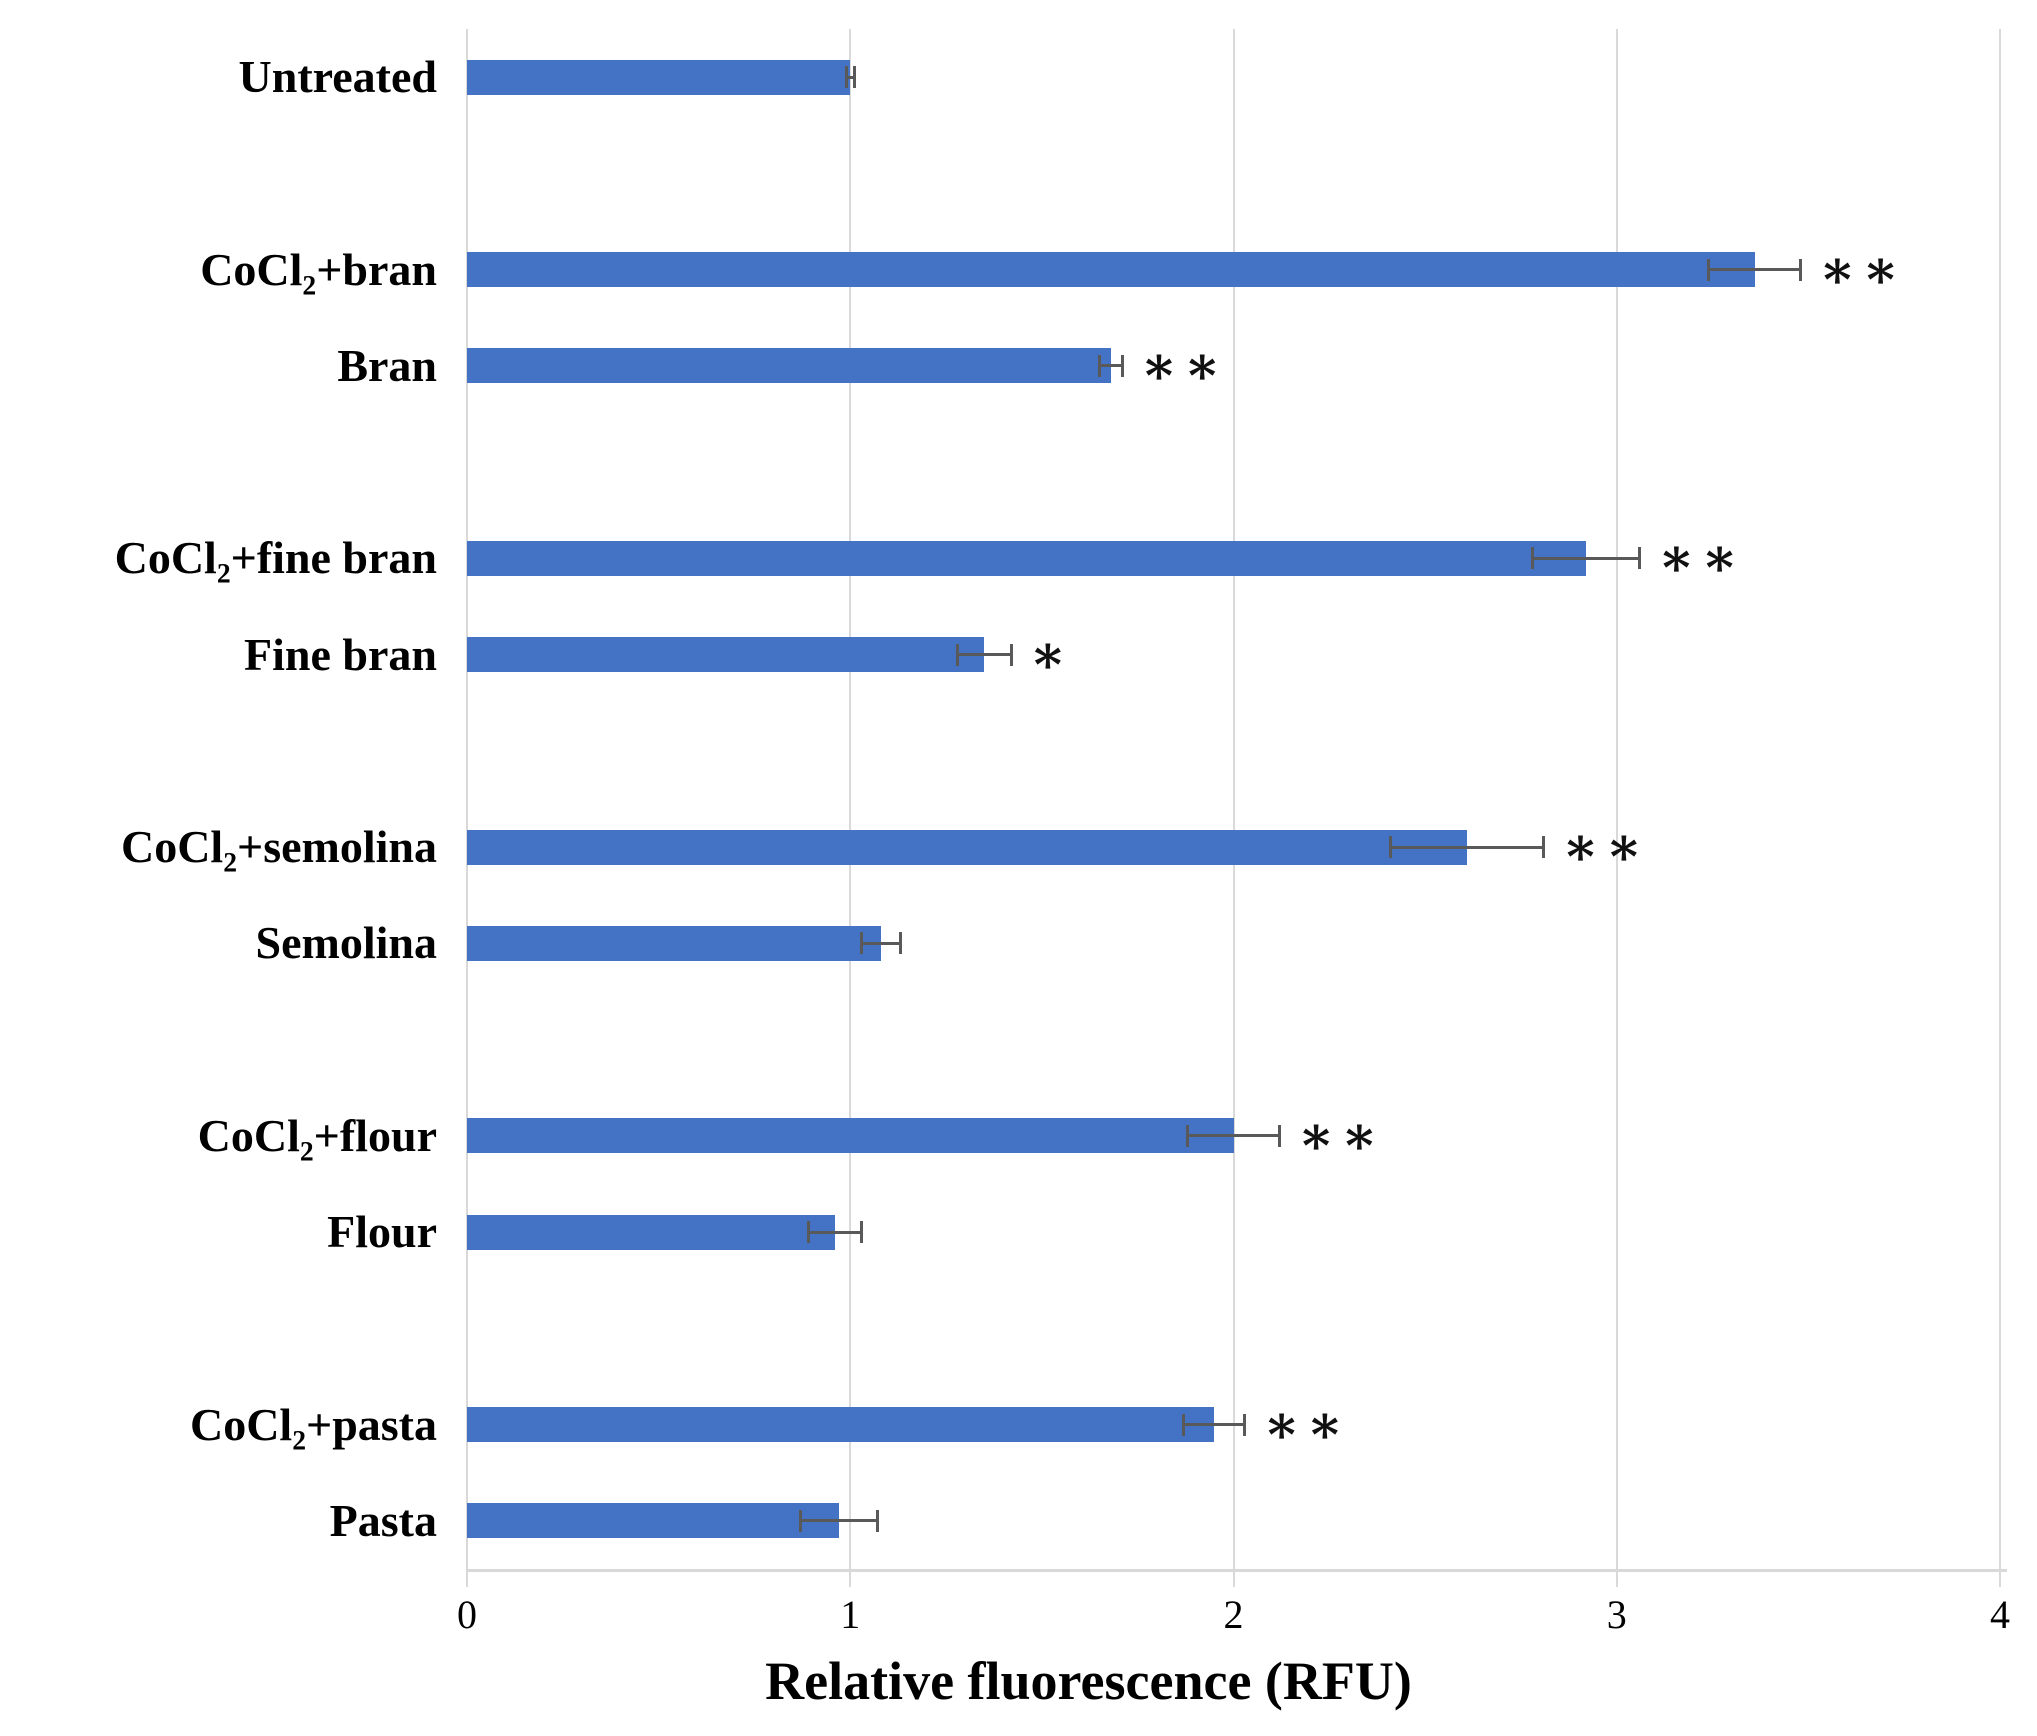 The height and width of the screenshot is (1736, 2037). I want to click on error-bar-bran, so click(1111, 366).